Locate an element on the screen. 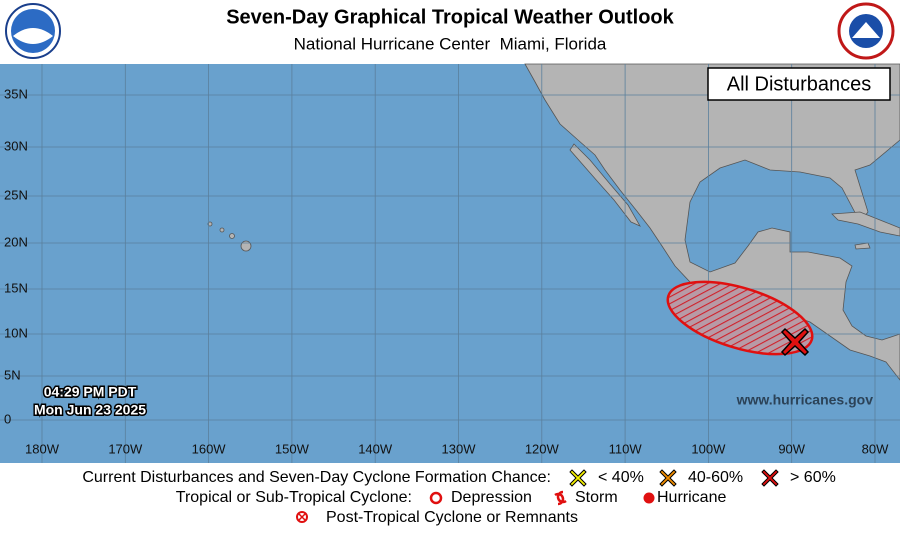 This screenshot has width=900, height=533. longitude-label: 180W is located at coordinates (42, 448).